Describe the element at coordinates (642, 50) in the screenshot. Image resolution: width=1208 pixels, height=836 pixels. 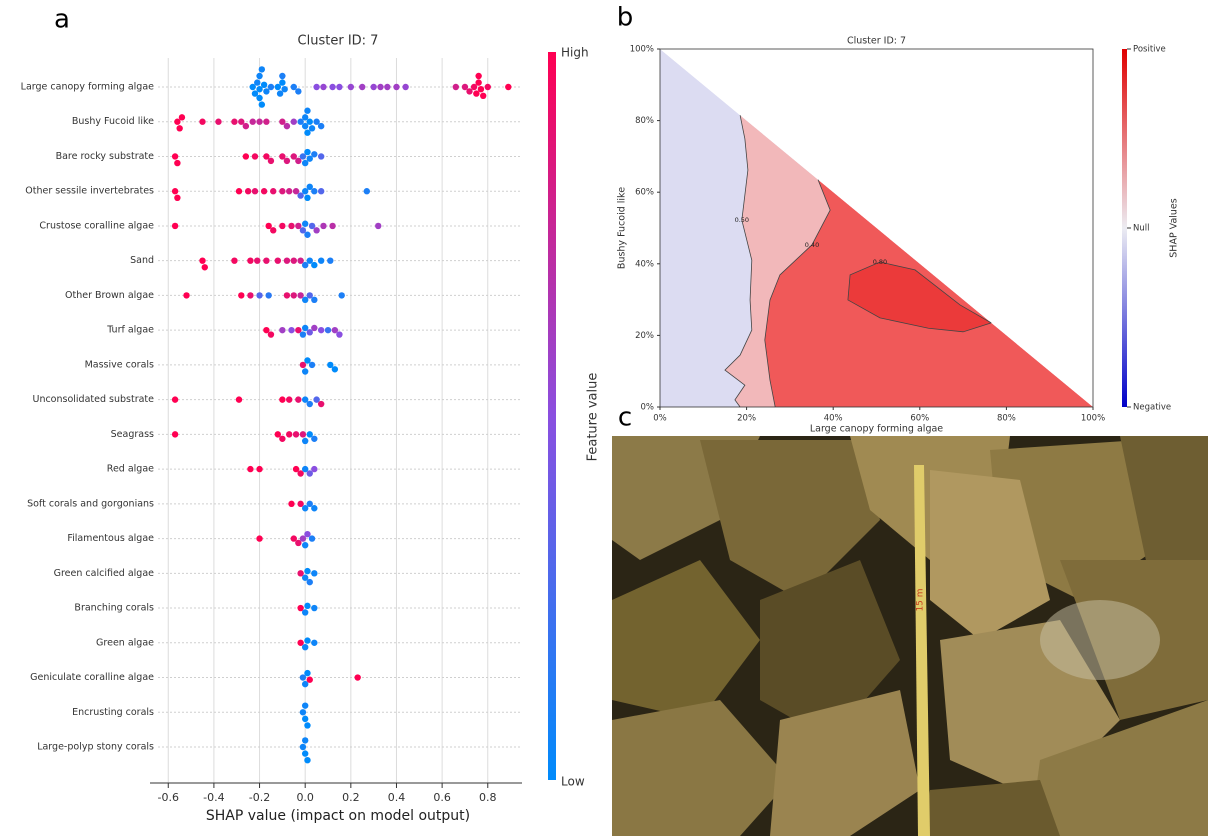
I see `y-tick-label: 100%` at that location.